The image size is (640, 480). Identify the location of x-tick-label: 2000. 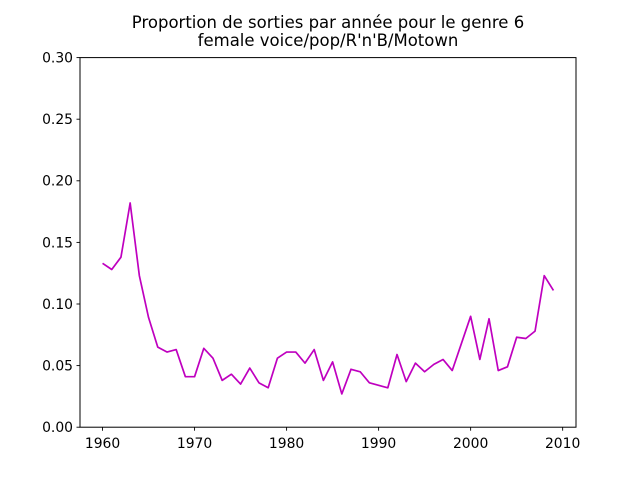
(470, 444).